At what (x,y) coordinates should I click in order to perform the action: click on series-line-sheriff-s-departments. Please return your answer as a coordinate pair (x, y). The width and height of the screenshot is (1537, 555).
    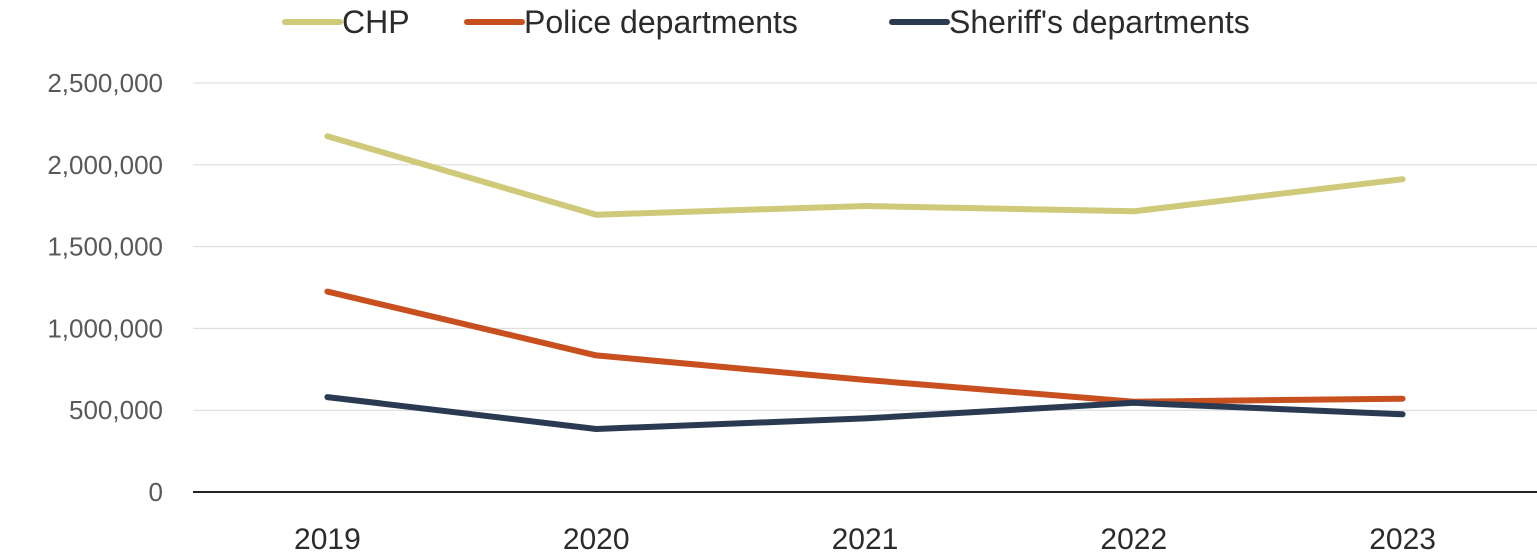
    Looking at the image, I should click on (865, 413).